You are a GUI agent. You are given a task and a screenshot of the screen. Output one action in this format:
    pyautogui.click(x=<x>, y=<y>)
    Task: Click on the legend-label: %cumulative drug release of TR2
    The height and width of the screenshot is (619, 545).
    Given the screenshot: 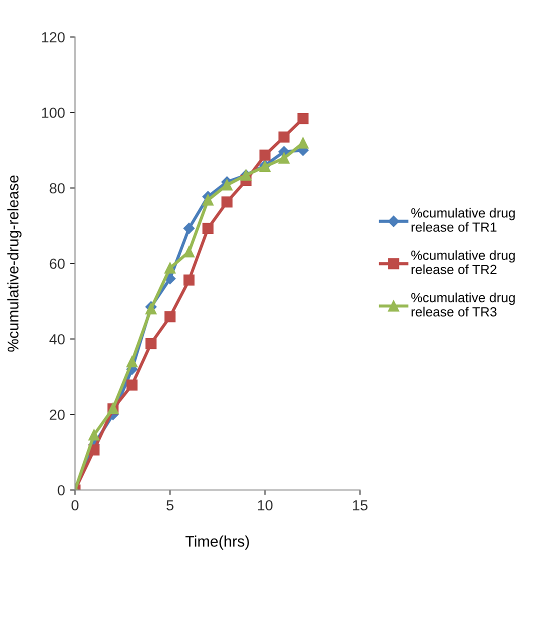 What is the action you would take?
    pyautogui.click(x=463, y=262)
    